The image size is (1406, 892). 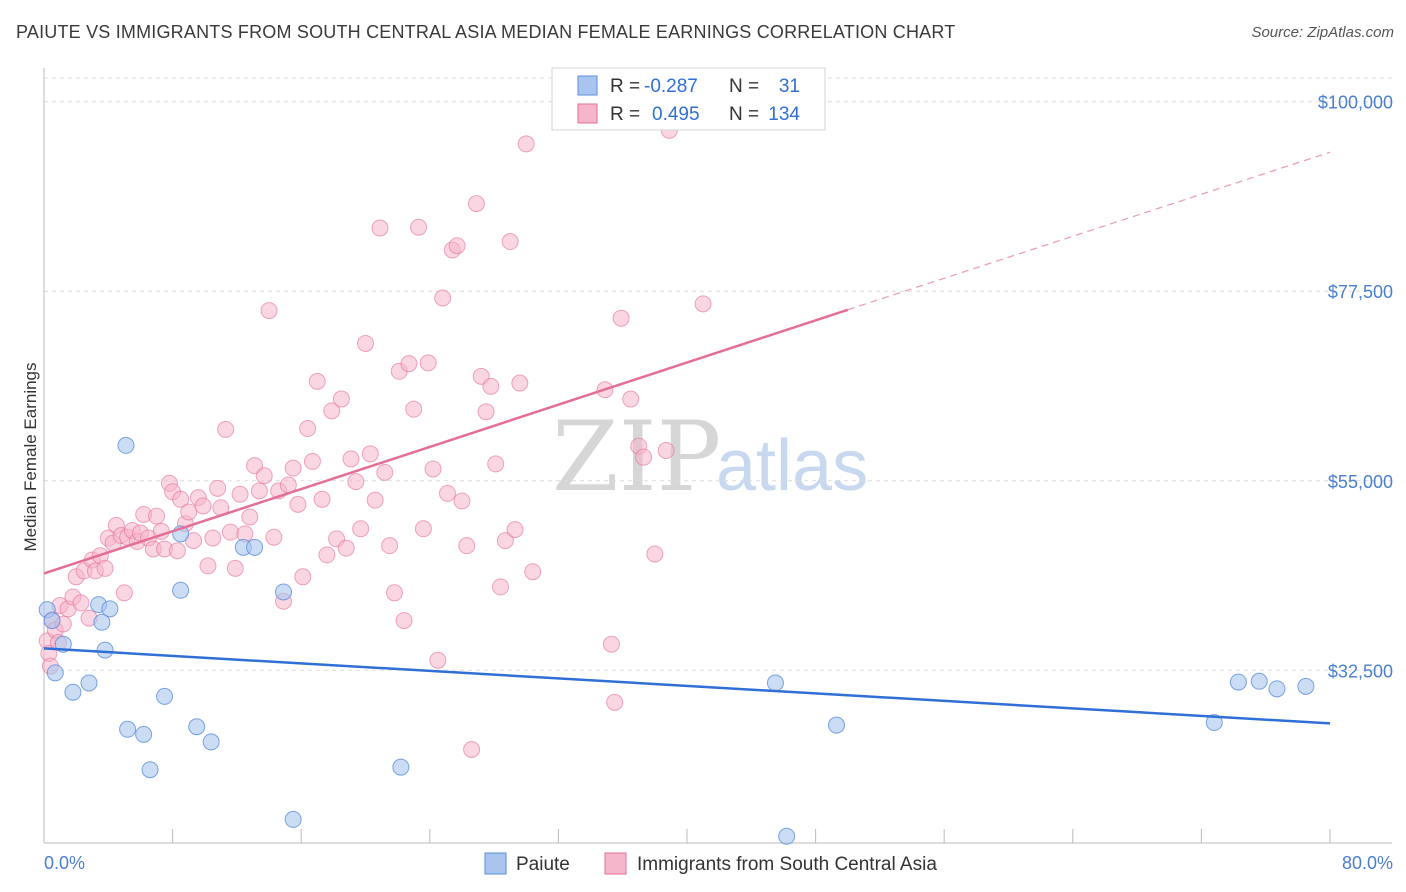 What do you see at coordinates (787, 864) in the screenshot?
I see `legend-immigrants-label: Immigrants from South Central Asia` at bounding box center [787, 864].